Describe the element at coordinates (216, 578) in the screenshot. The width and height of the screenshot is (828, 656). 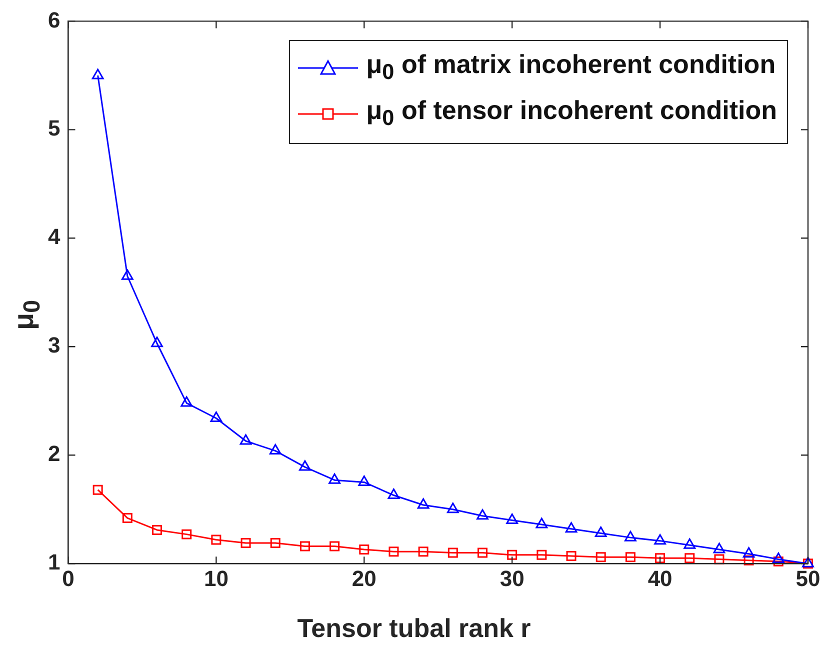
I see `x-tick-label: 10` at that location.